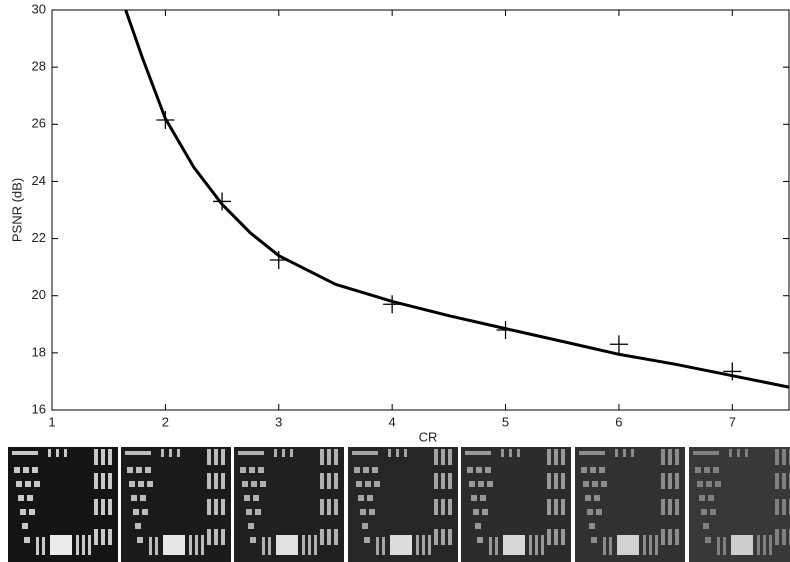 The image size is (790, 562). Describe the element at coordinates (39, 294) in the screenshot. I see `y-tick-label: 20` at that location.